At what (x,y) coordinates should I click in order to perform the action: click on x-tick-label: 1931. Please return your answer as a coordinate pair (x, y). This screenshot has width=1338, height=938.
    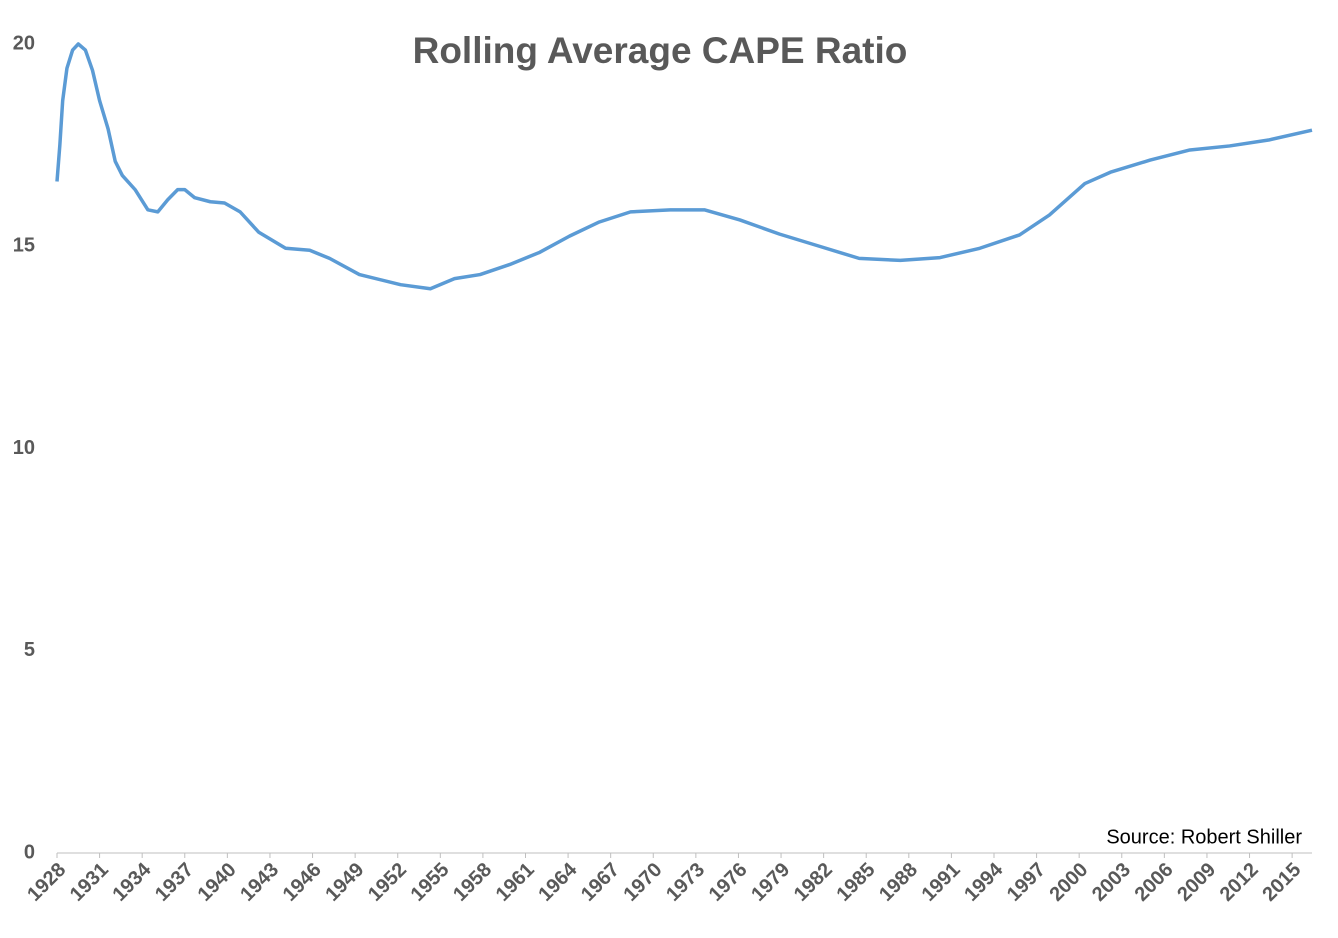
    Looking at the image, I should click on (89, 882).